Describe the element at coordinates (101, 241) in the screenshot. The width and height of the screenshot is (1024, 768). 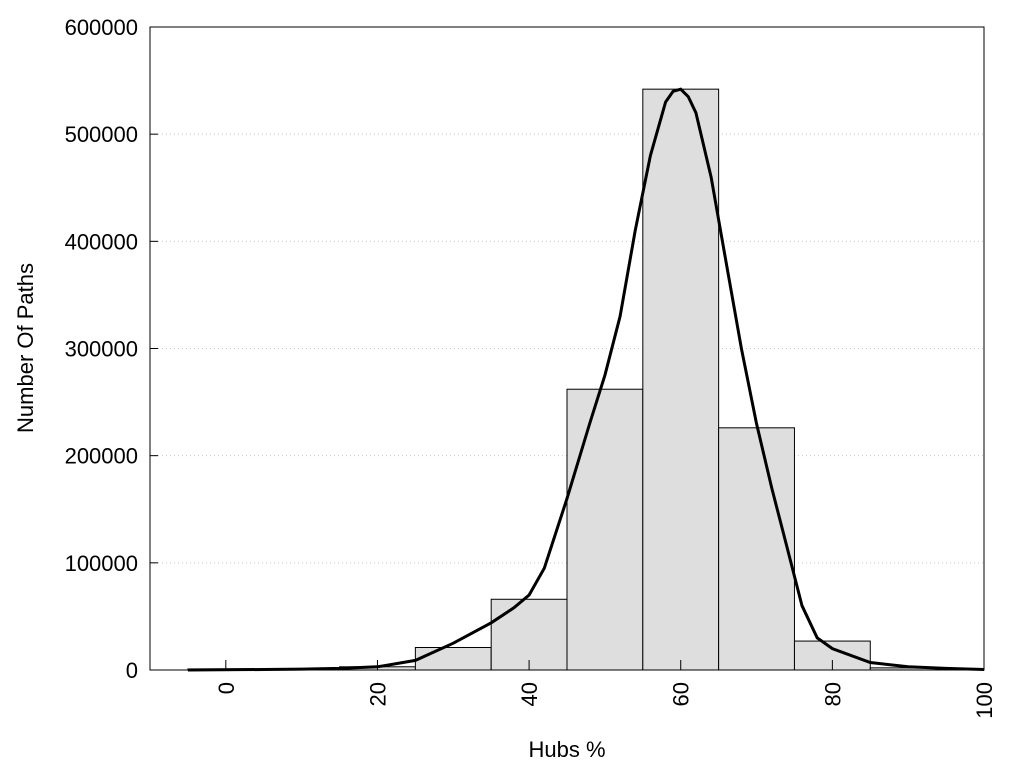
I see `y-tick-label: 400000` at that location.